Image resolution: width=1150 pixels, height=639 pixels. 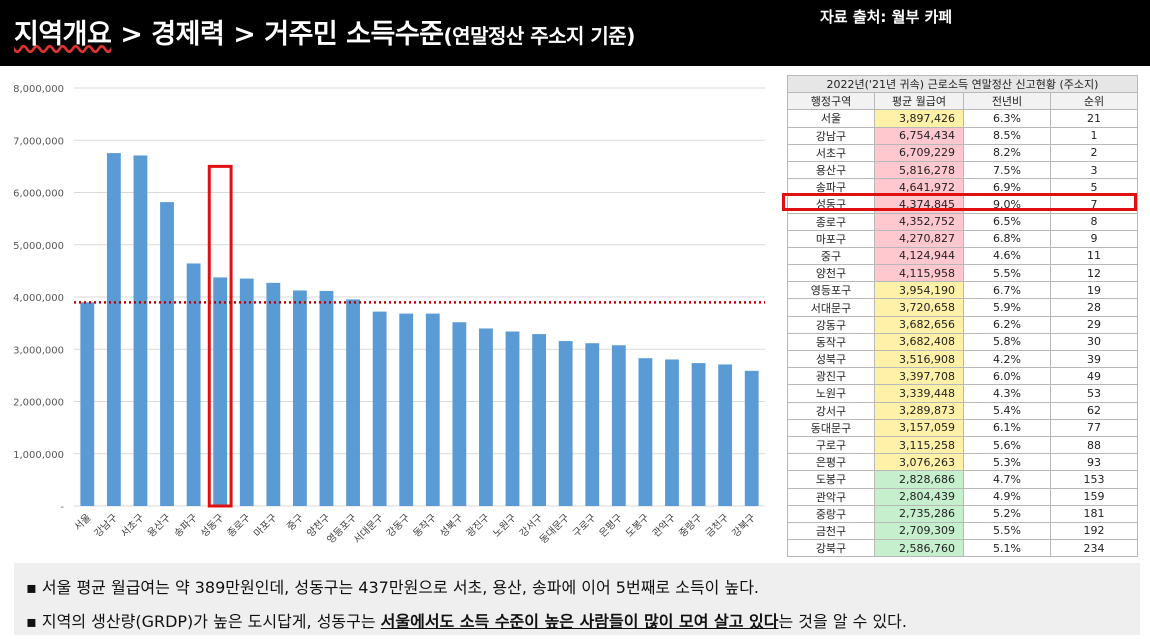 What do you see at coordinates (1094, 410) in the screenshot?
I see `rank-cell: 62` at bounding box center [1094, 410].